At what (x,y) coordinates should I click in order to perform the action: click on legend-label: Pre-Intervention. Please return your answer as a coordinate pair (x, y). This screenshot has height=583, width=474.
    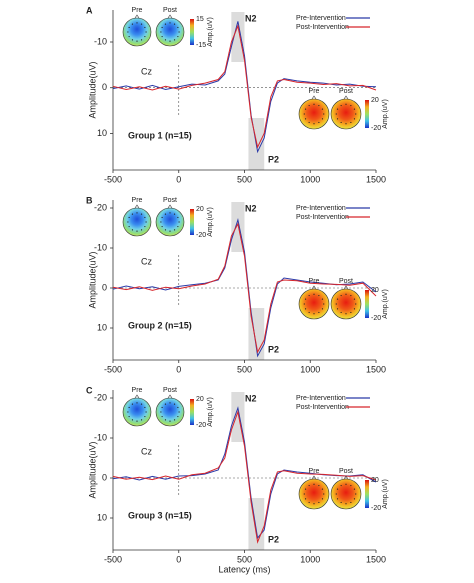
    Looking at the image, I should click on (321, 18).